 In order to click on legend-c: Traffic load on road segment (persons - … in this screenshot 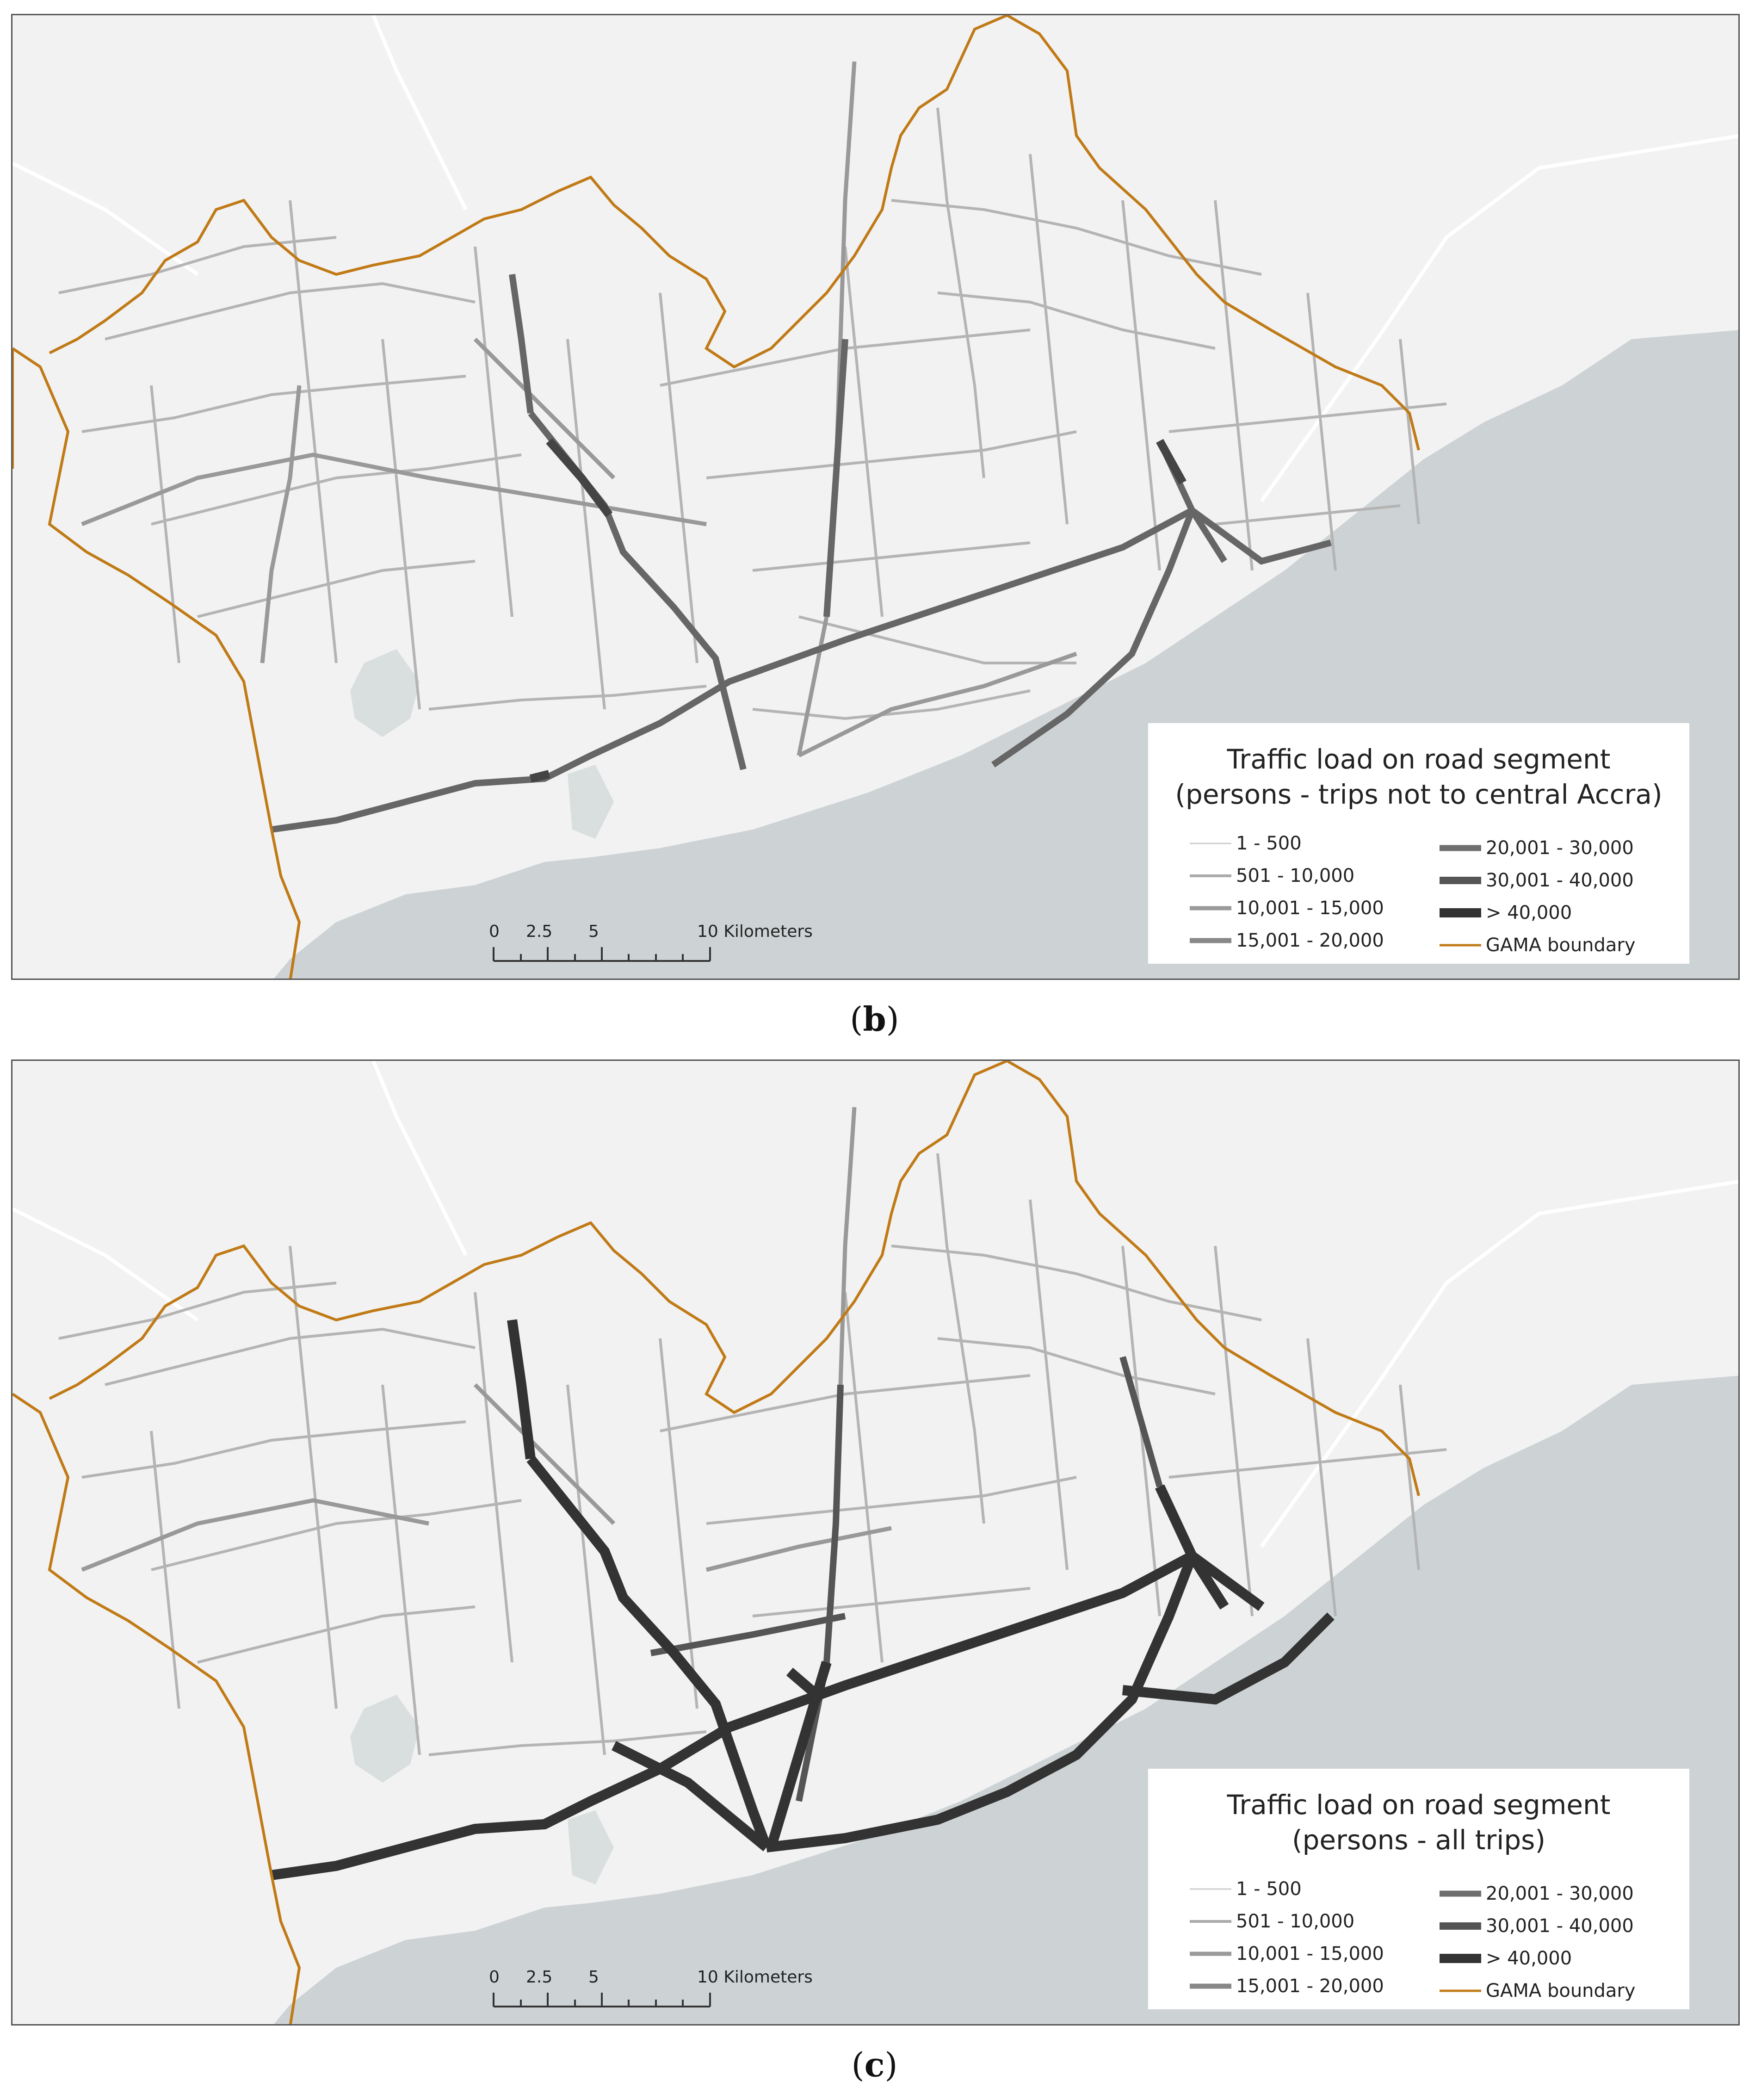, I will do `click(1418, 1889)`.